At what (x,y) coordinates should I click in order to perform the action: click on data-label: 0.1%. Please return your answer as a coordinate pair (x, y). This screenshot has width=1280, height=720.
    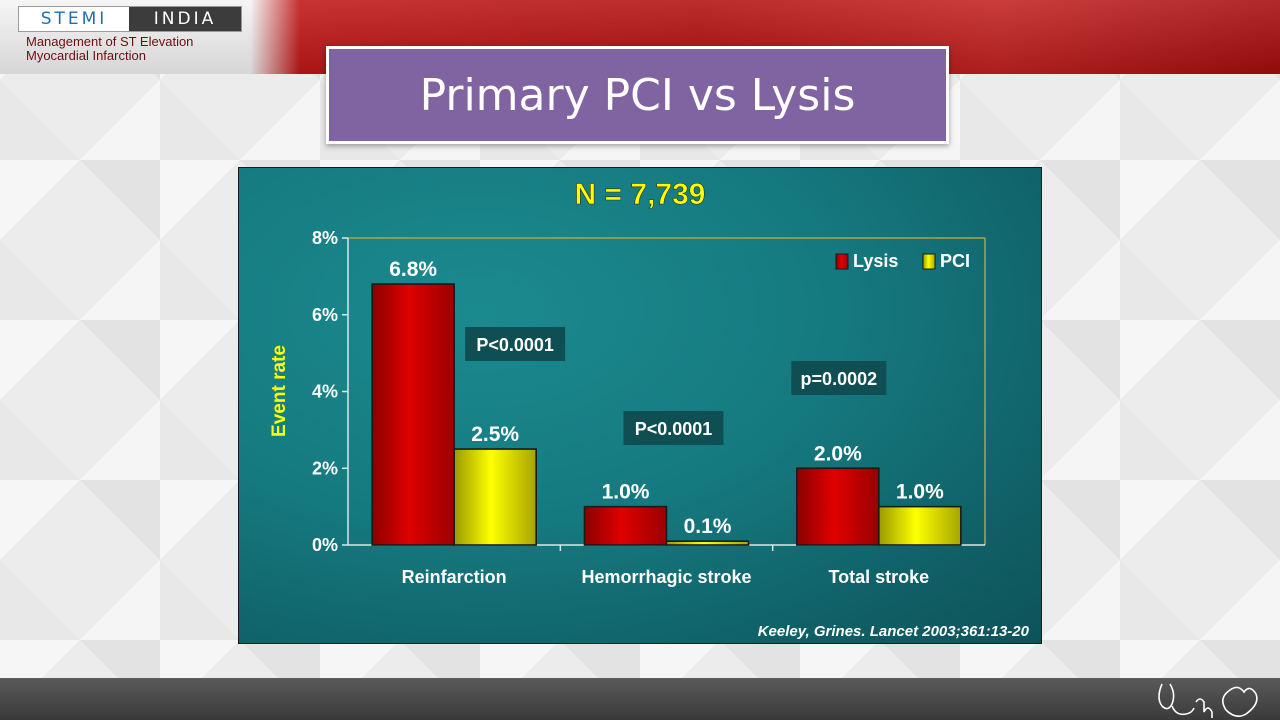
    Looking at the image, I should click on (708, 526).